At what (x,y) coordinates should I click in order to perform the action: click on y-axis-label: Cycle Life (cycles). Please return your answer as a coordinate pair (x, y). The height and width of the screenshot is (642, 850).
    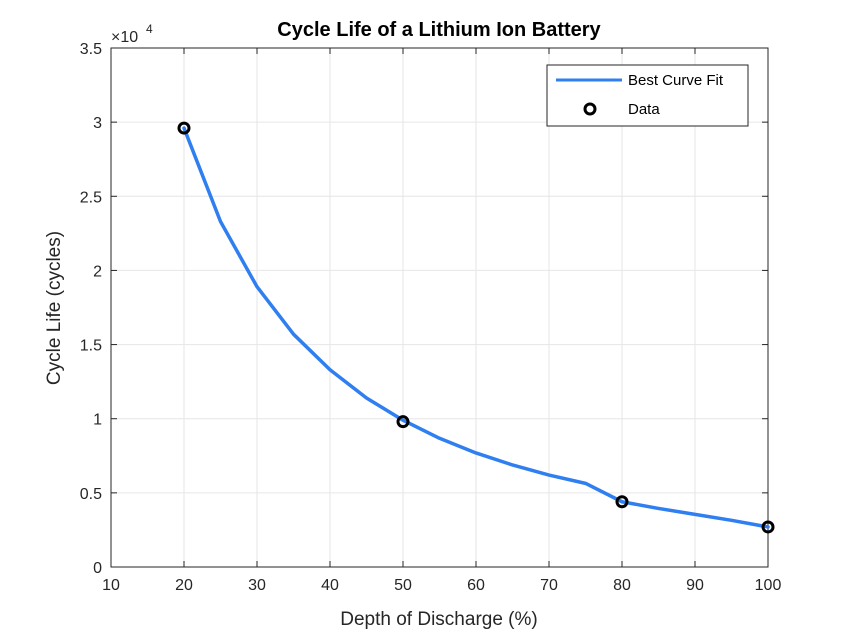
    Looking at the image, I should click on (54, 308).